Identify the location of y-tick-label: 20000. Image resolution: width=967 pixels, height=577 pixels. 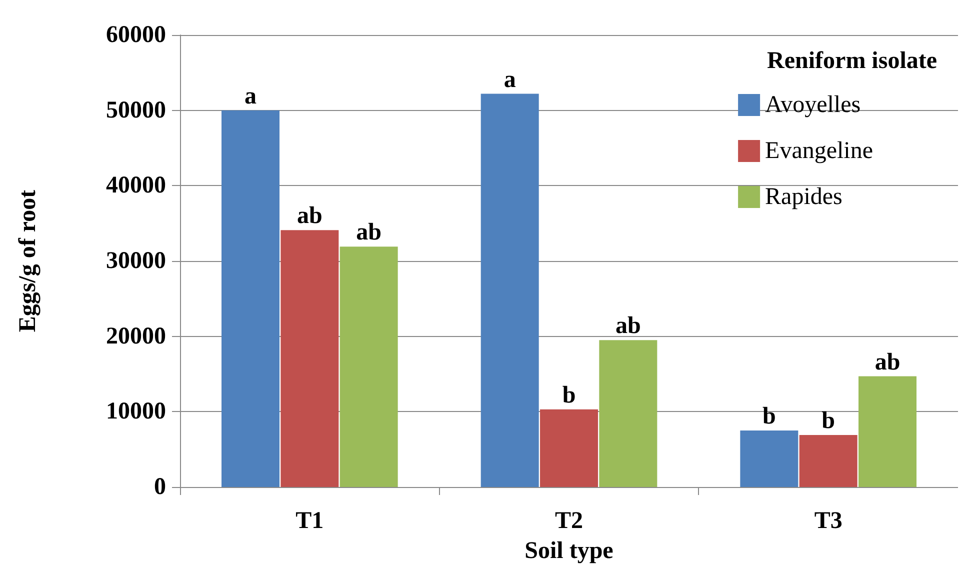
(136, 336).